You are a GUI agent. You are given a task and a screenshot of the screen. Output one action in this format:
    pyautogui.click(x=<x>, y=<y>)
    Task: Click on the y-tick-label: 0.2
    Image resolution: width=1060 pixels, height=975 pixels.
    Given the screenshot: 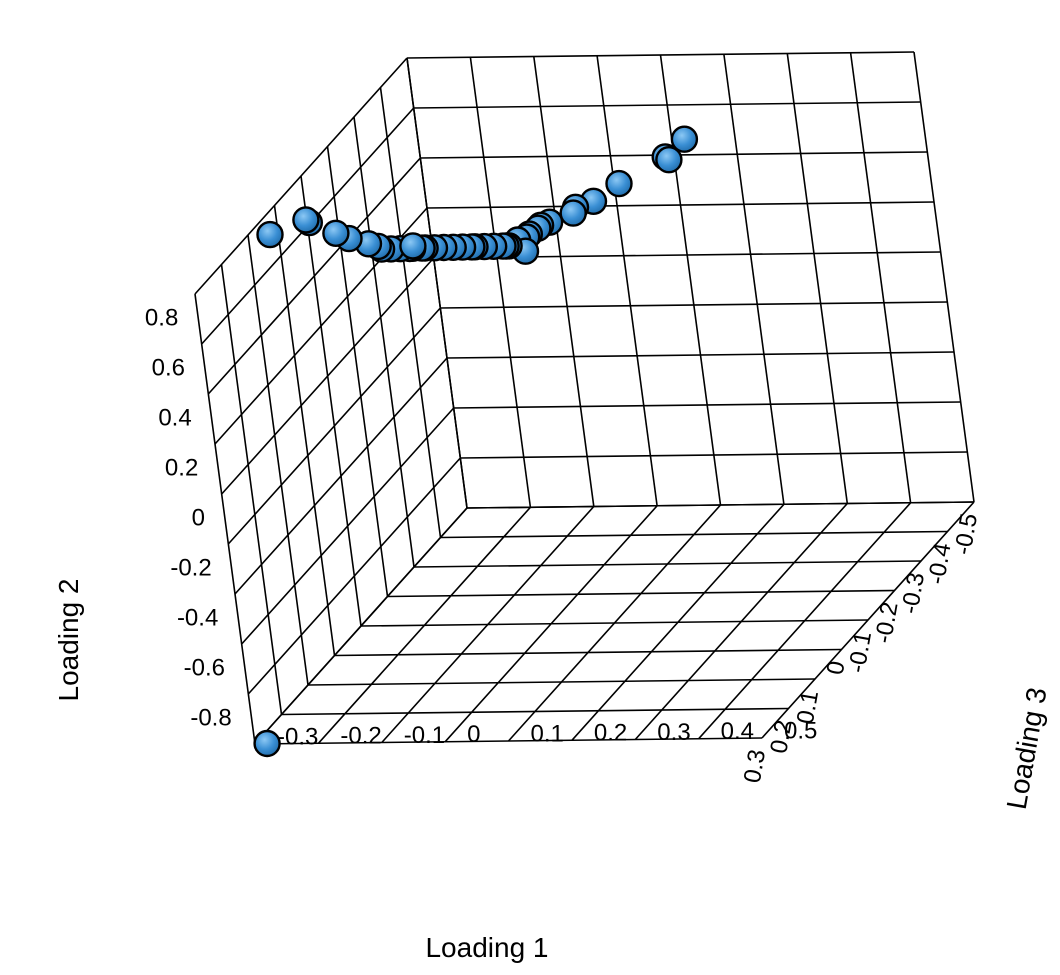 What is the action you would take?
    pyautogui.click(x=181, y=467)
    